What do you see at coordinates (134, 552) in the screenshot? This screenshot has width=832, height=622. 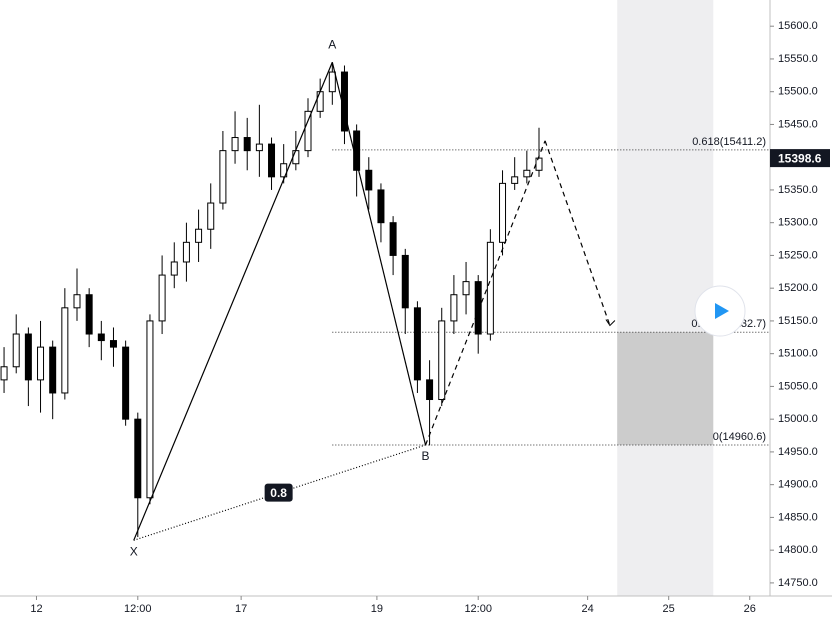 I see `point-label: X` at bounding box center [134, 552].